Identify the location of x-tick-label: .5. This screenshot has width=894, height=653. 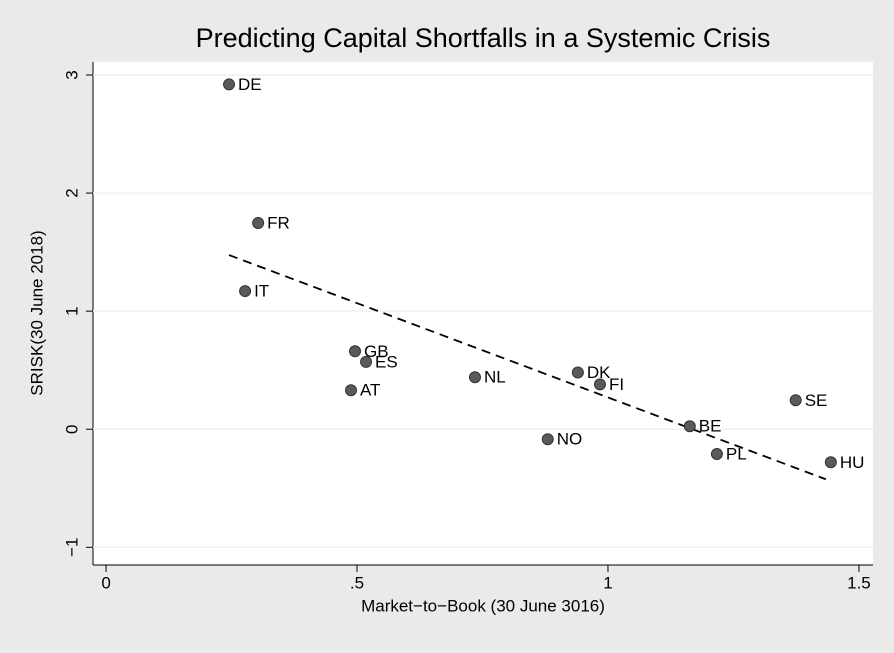
(357, 582).